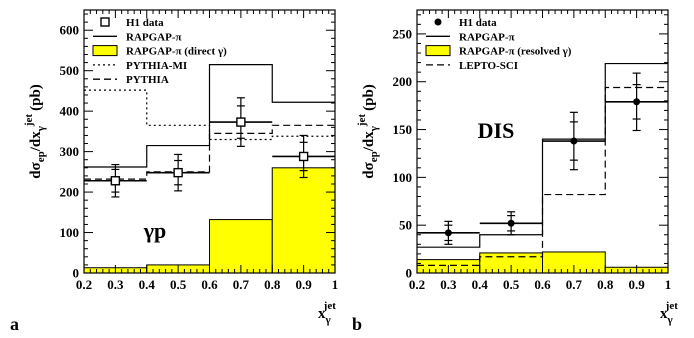 The width and height of the screenshot is (694, 338). What do you see at coordinates (515, 52) in the screenshot?
I see `legend-label: RAPGAP-π (resolved γ)` at bounding box center [515, 52].